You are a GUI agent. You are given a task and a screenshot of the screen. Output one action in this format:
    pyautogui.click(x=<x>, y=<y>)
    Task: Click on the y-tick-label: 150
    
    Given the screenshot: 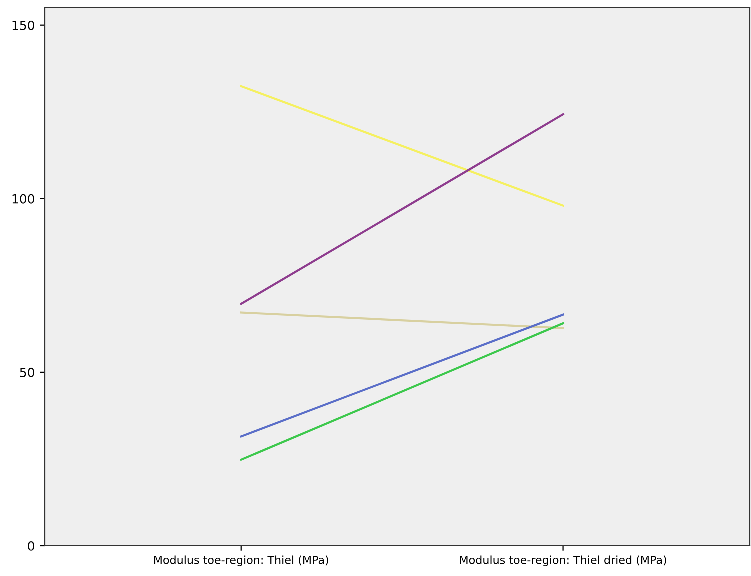 What is the action you would take?
    pyautogui.click(x=23, y=25)
    